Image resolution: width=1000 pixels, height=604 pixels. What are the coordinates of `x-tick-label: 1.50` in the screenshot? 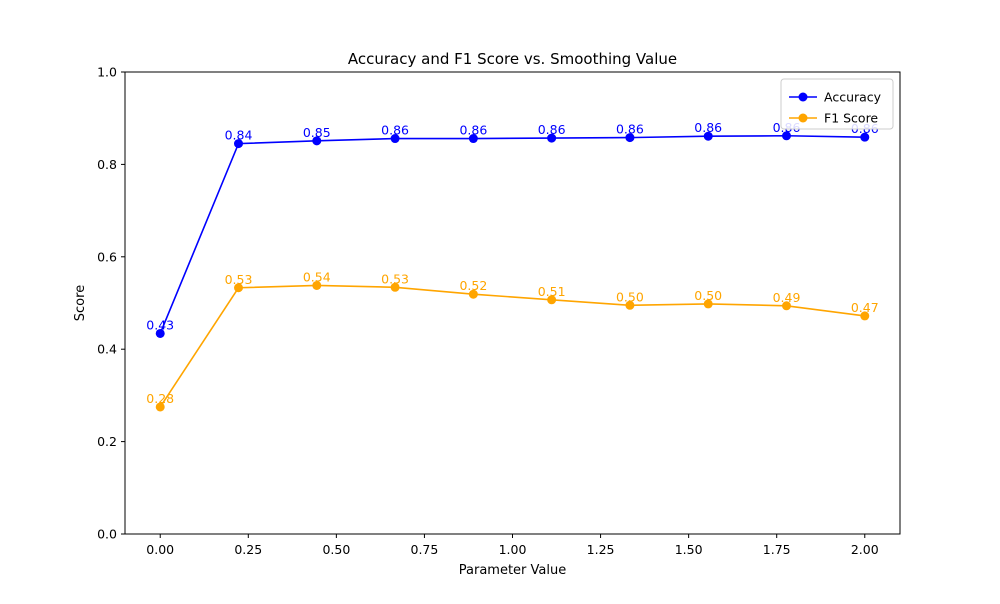 It's located at (689, 549).